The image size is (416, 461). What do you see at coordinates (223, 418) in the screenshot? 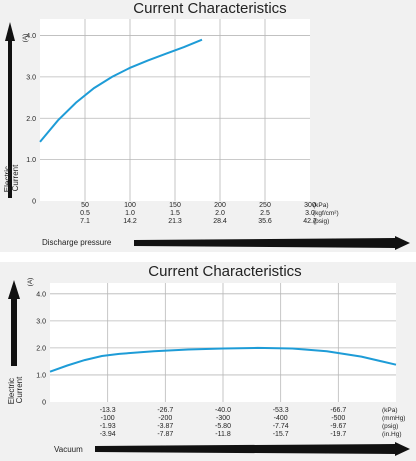
I see `x-tick-label: -300` at bounding box center [223, 418].